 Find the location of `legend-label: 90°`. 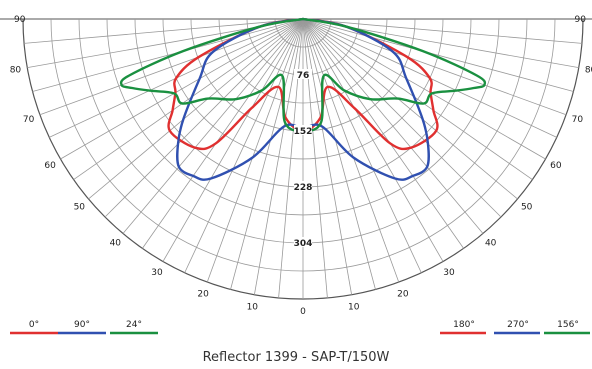

legend-label: 90° is located at coordinates (82, 325).